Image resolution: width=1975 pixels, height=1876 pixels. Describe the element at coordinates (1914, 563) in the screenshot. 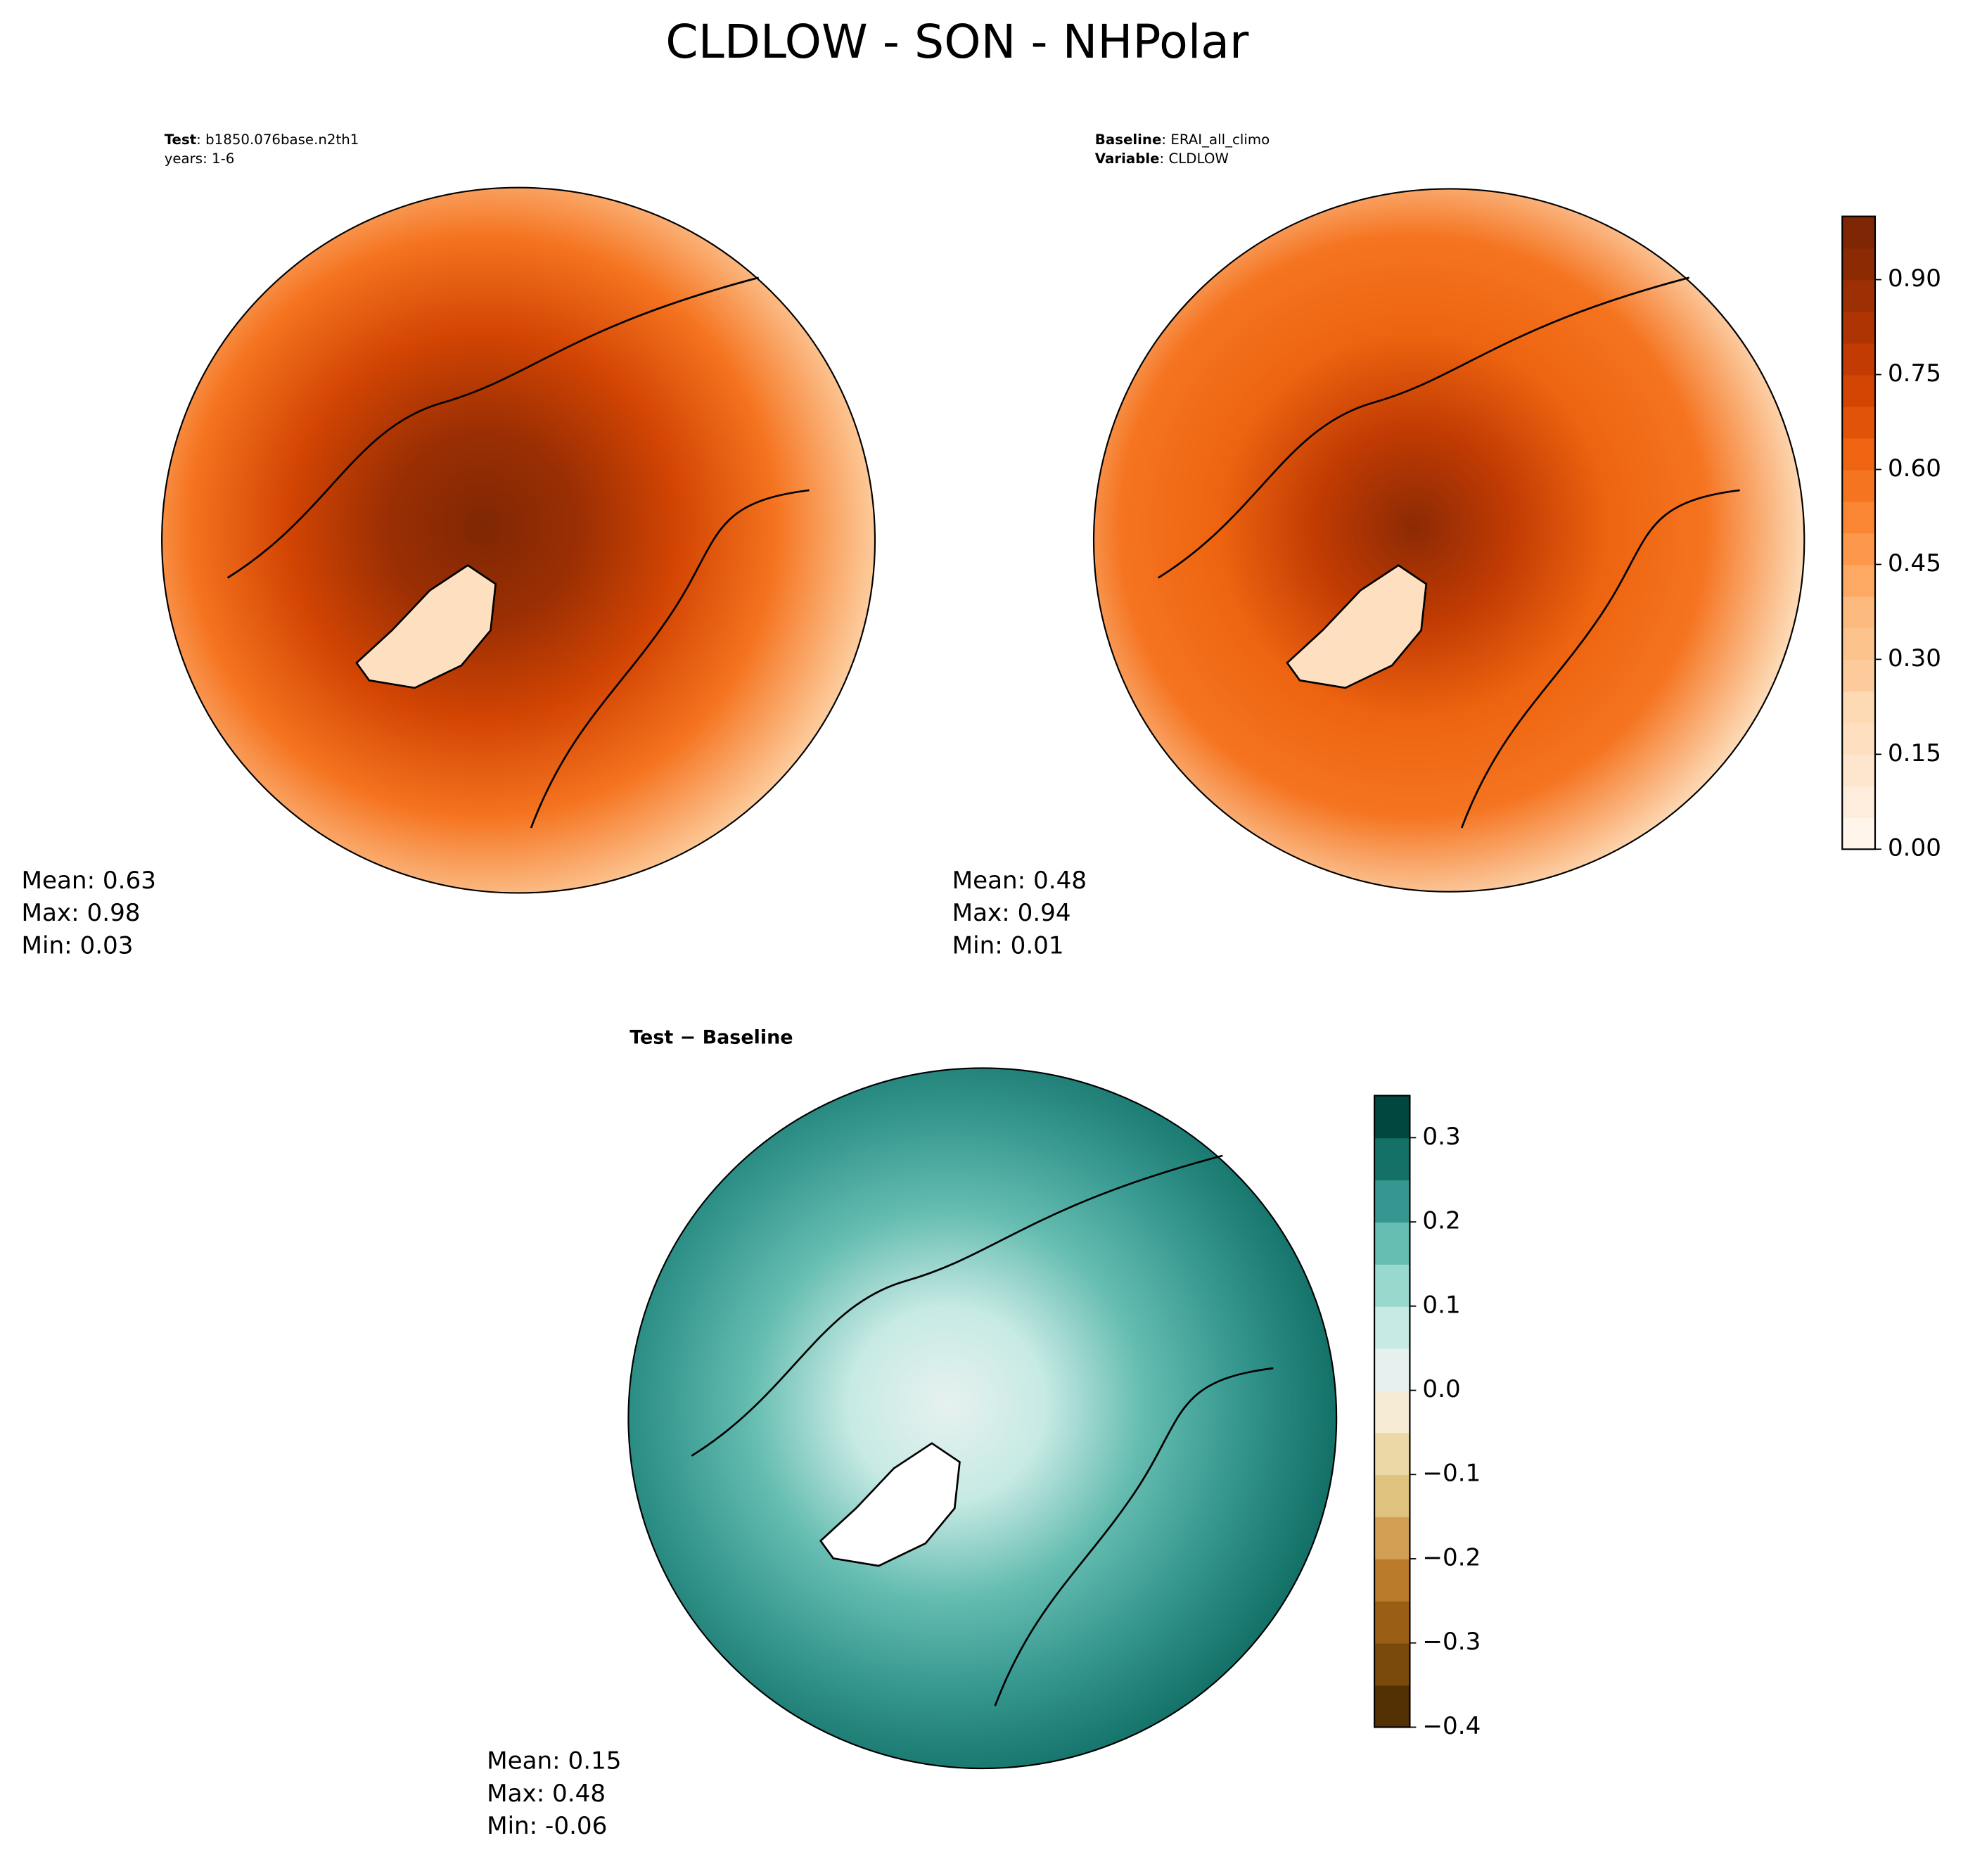

I see `colorbar-tick-label: 0.45` at that location.